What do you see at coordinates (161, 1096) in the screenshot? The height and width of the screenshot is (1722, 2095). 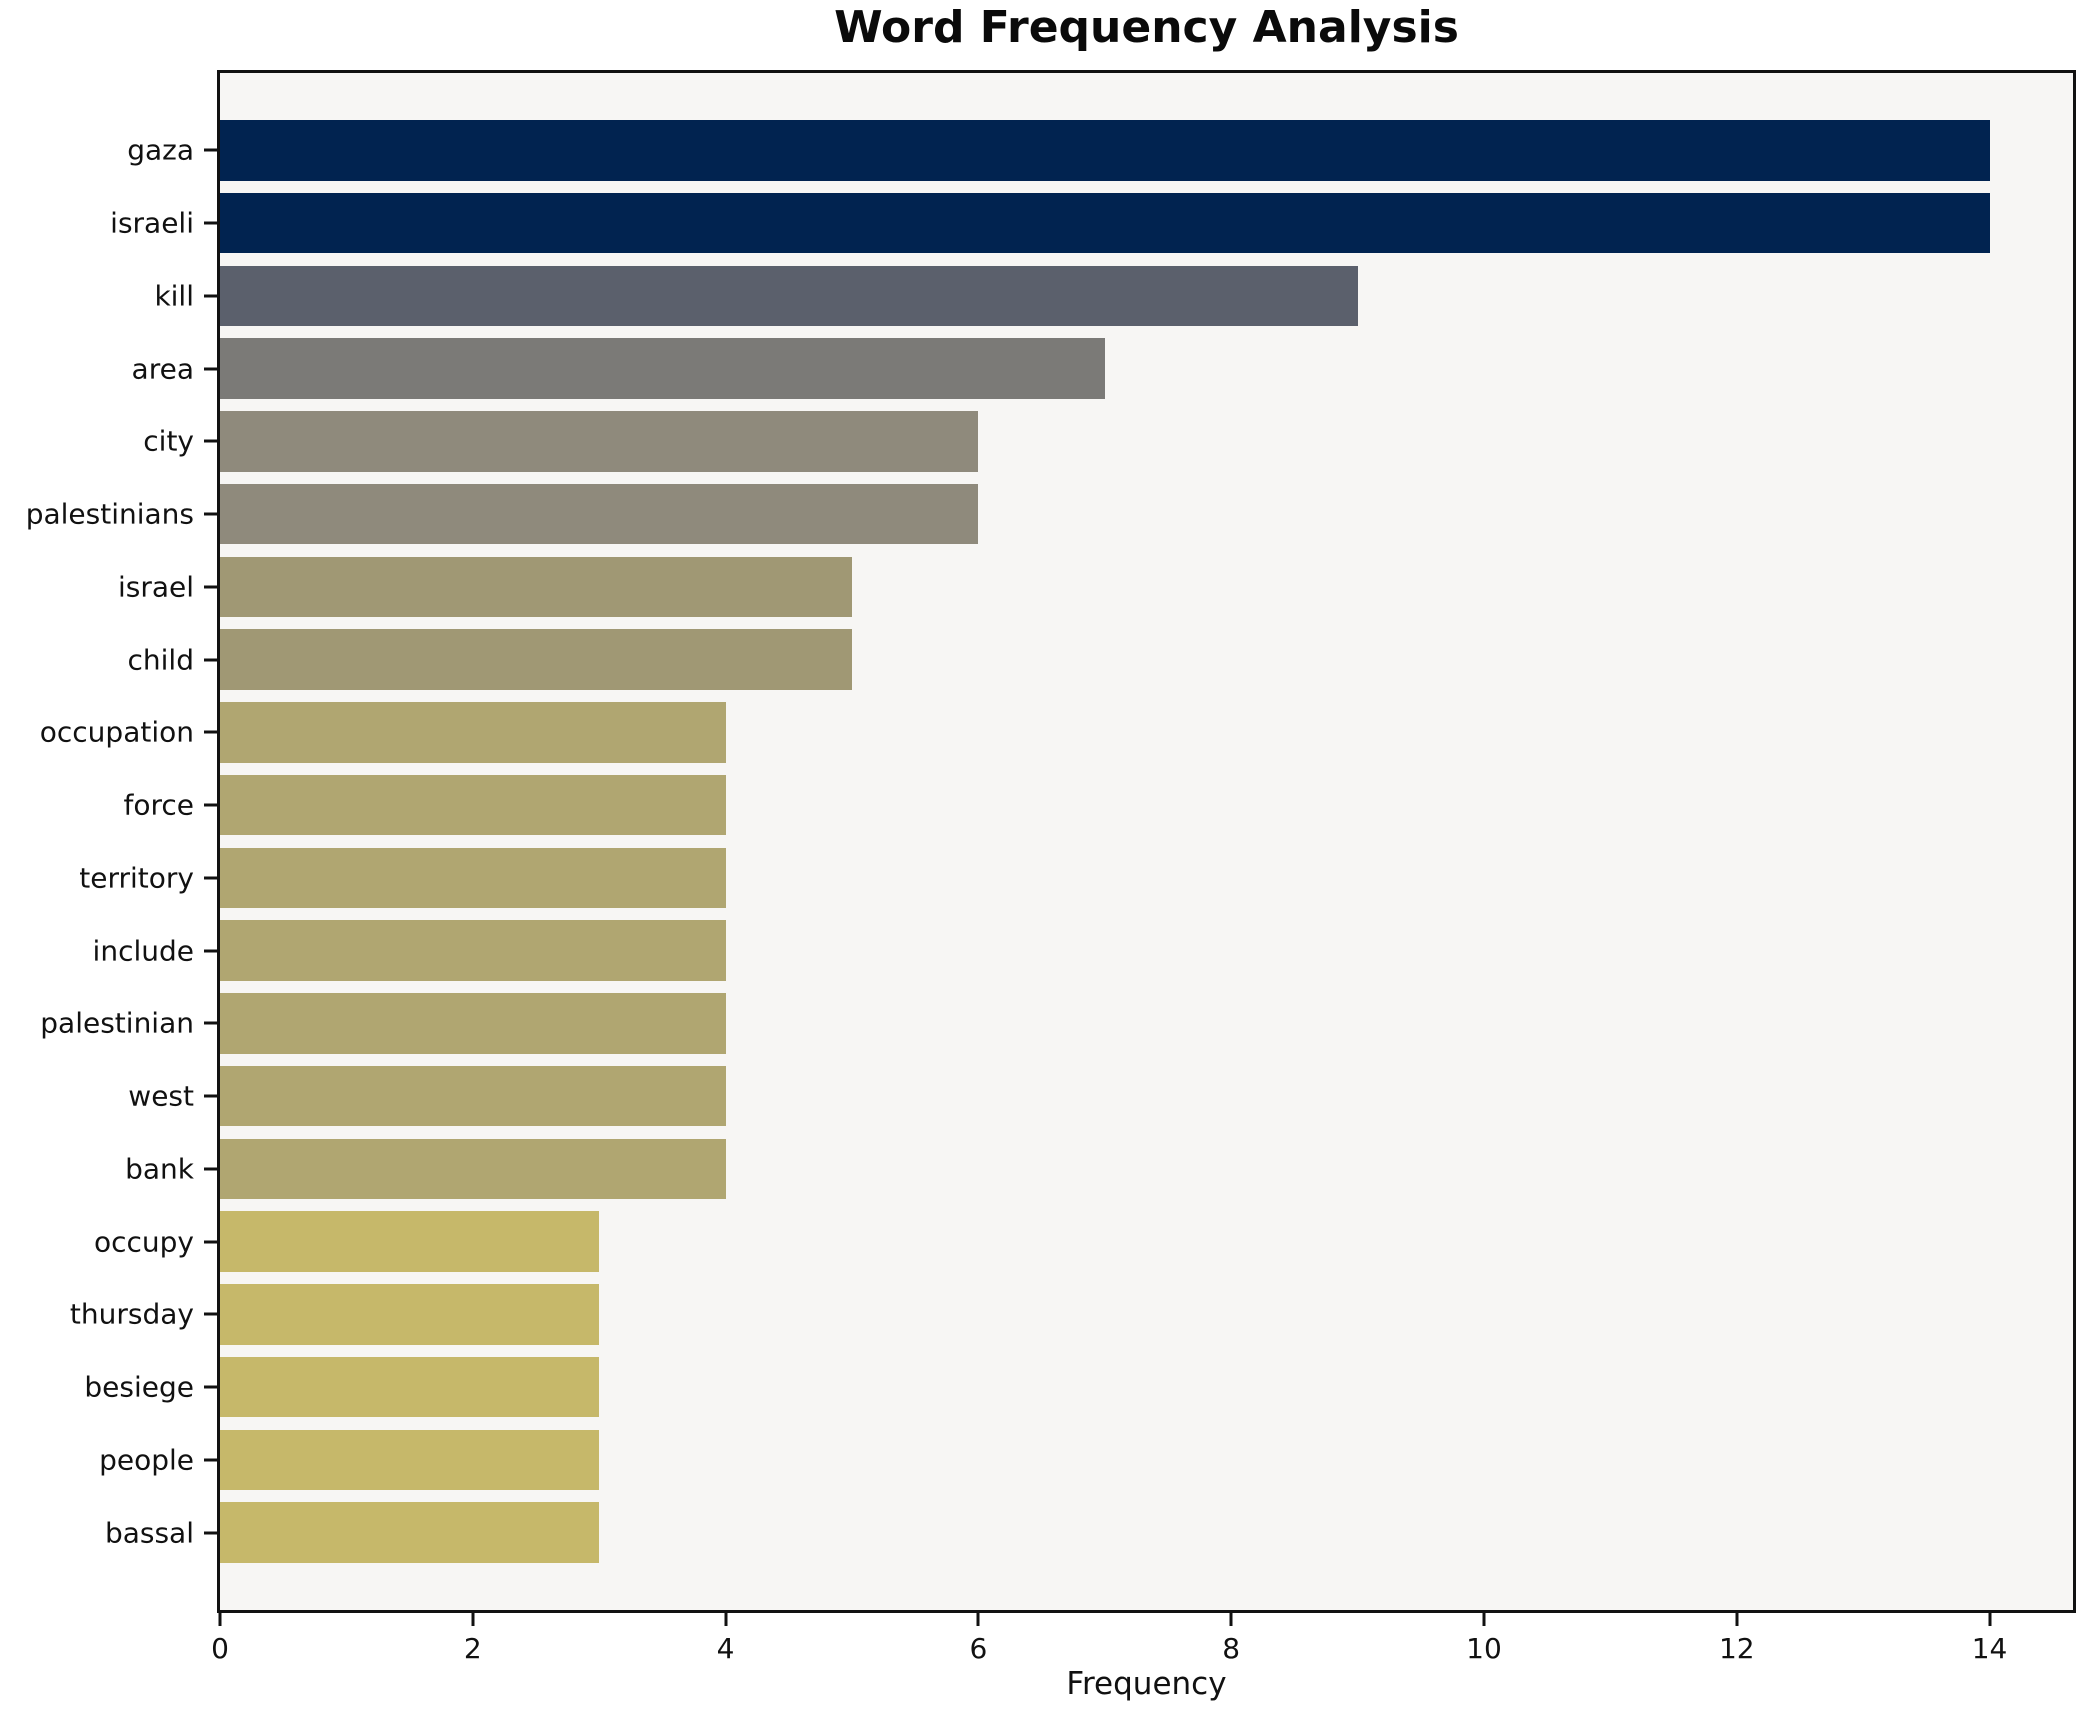 I see `y-axis-label: west` at bounding box center [161, 1096].